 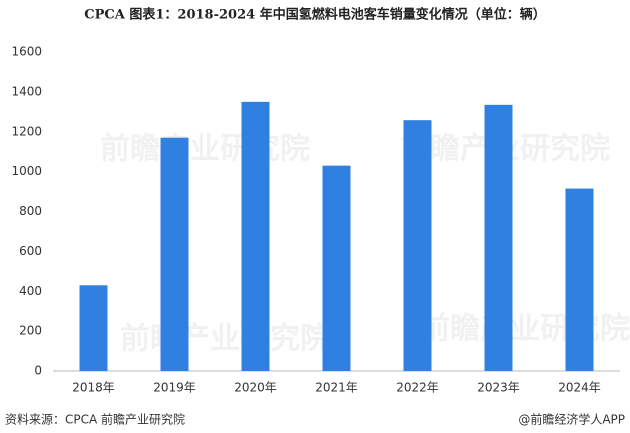 What do you see at coordinates (255, 388) in the screenshot?
I see `x-tick-label: 2020年` at bounding box center [255, 388].